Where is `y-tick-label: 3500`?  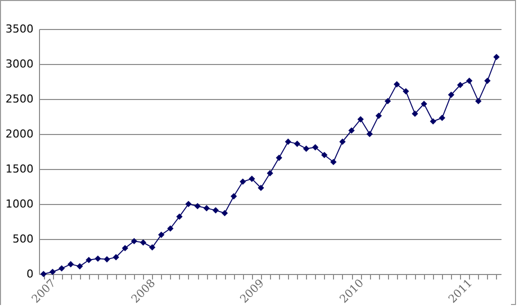 y-tick-label: 3500 is located at coordinates (20, 29).